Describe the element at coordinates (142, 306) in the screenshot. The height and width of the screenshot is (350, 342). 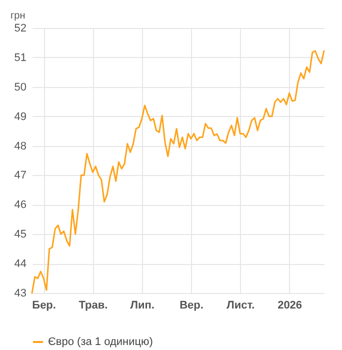
I see `x-tick-label: Лип.` at that location.